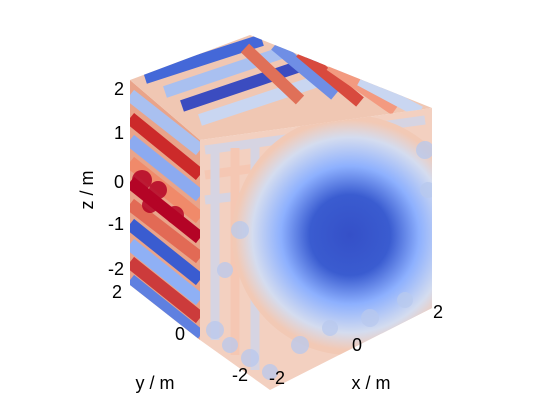 The width and height of the screenshot is (542, 405). Describe the element at coordinates (155, 383) in the screenshot. I see `y-axis-label: y / m` at that location.